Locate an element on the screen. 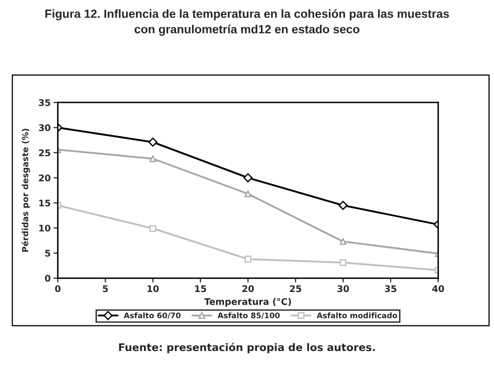 This screenshot has width=494, height=366. x-axis-title: Temperatura (°C) is located at coordinates (247, 302).